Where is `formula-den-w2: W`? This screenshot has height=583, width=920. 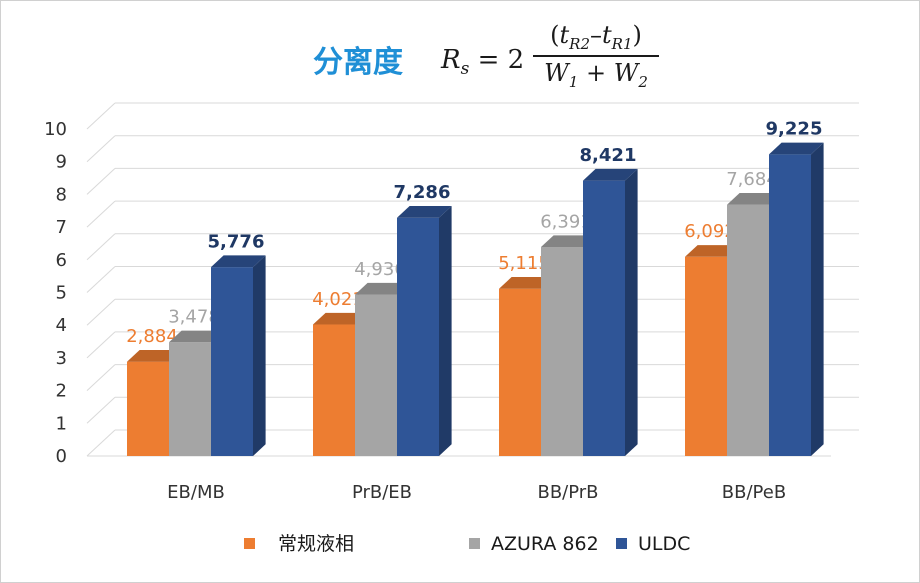
formula-den-w2: W is located at coordinates (626, 72).